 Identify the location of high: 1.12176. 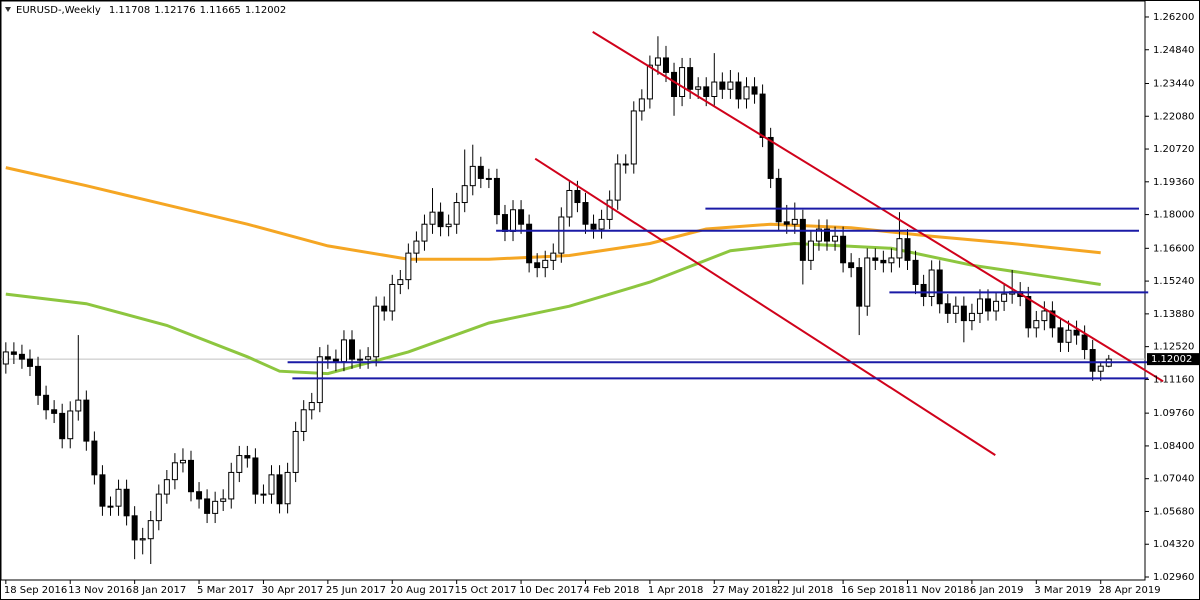
(174, 10).